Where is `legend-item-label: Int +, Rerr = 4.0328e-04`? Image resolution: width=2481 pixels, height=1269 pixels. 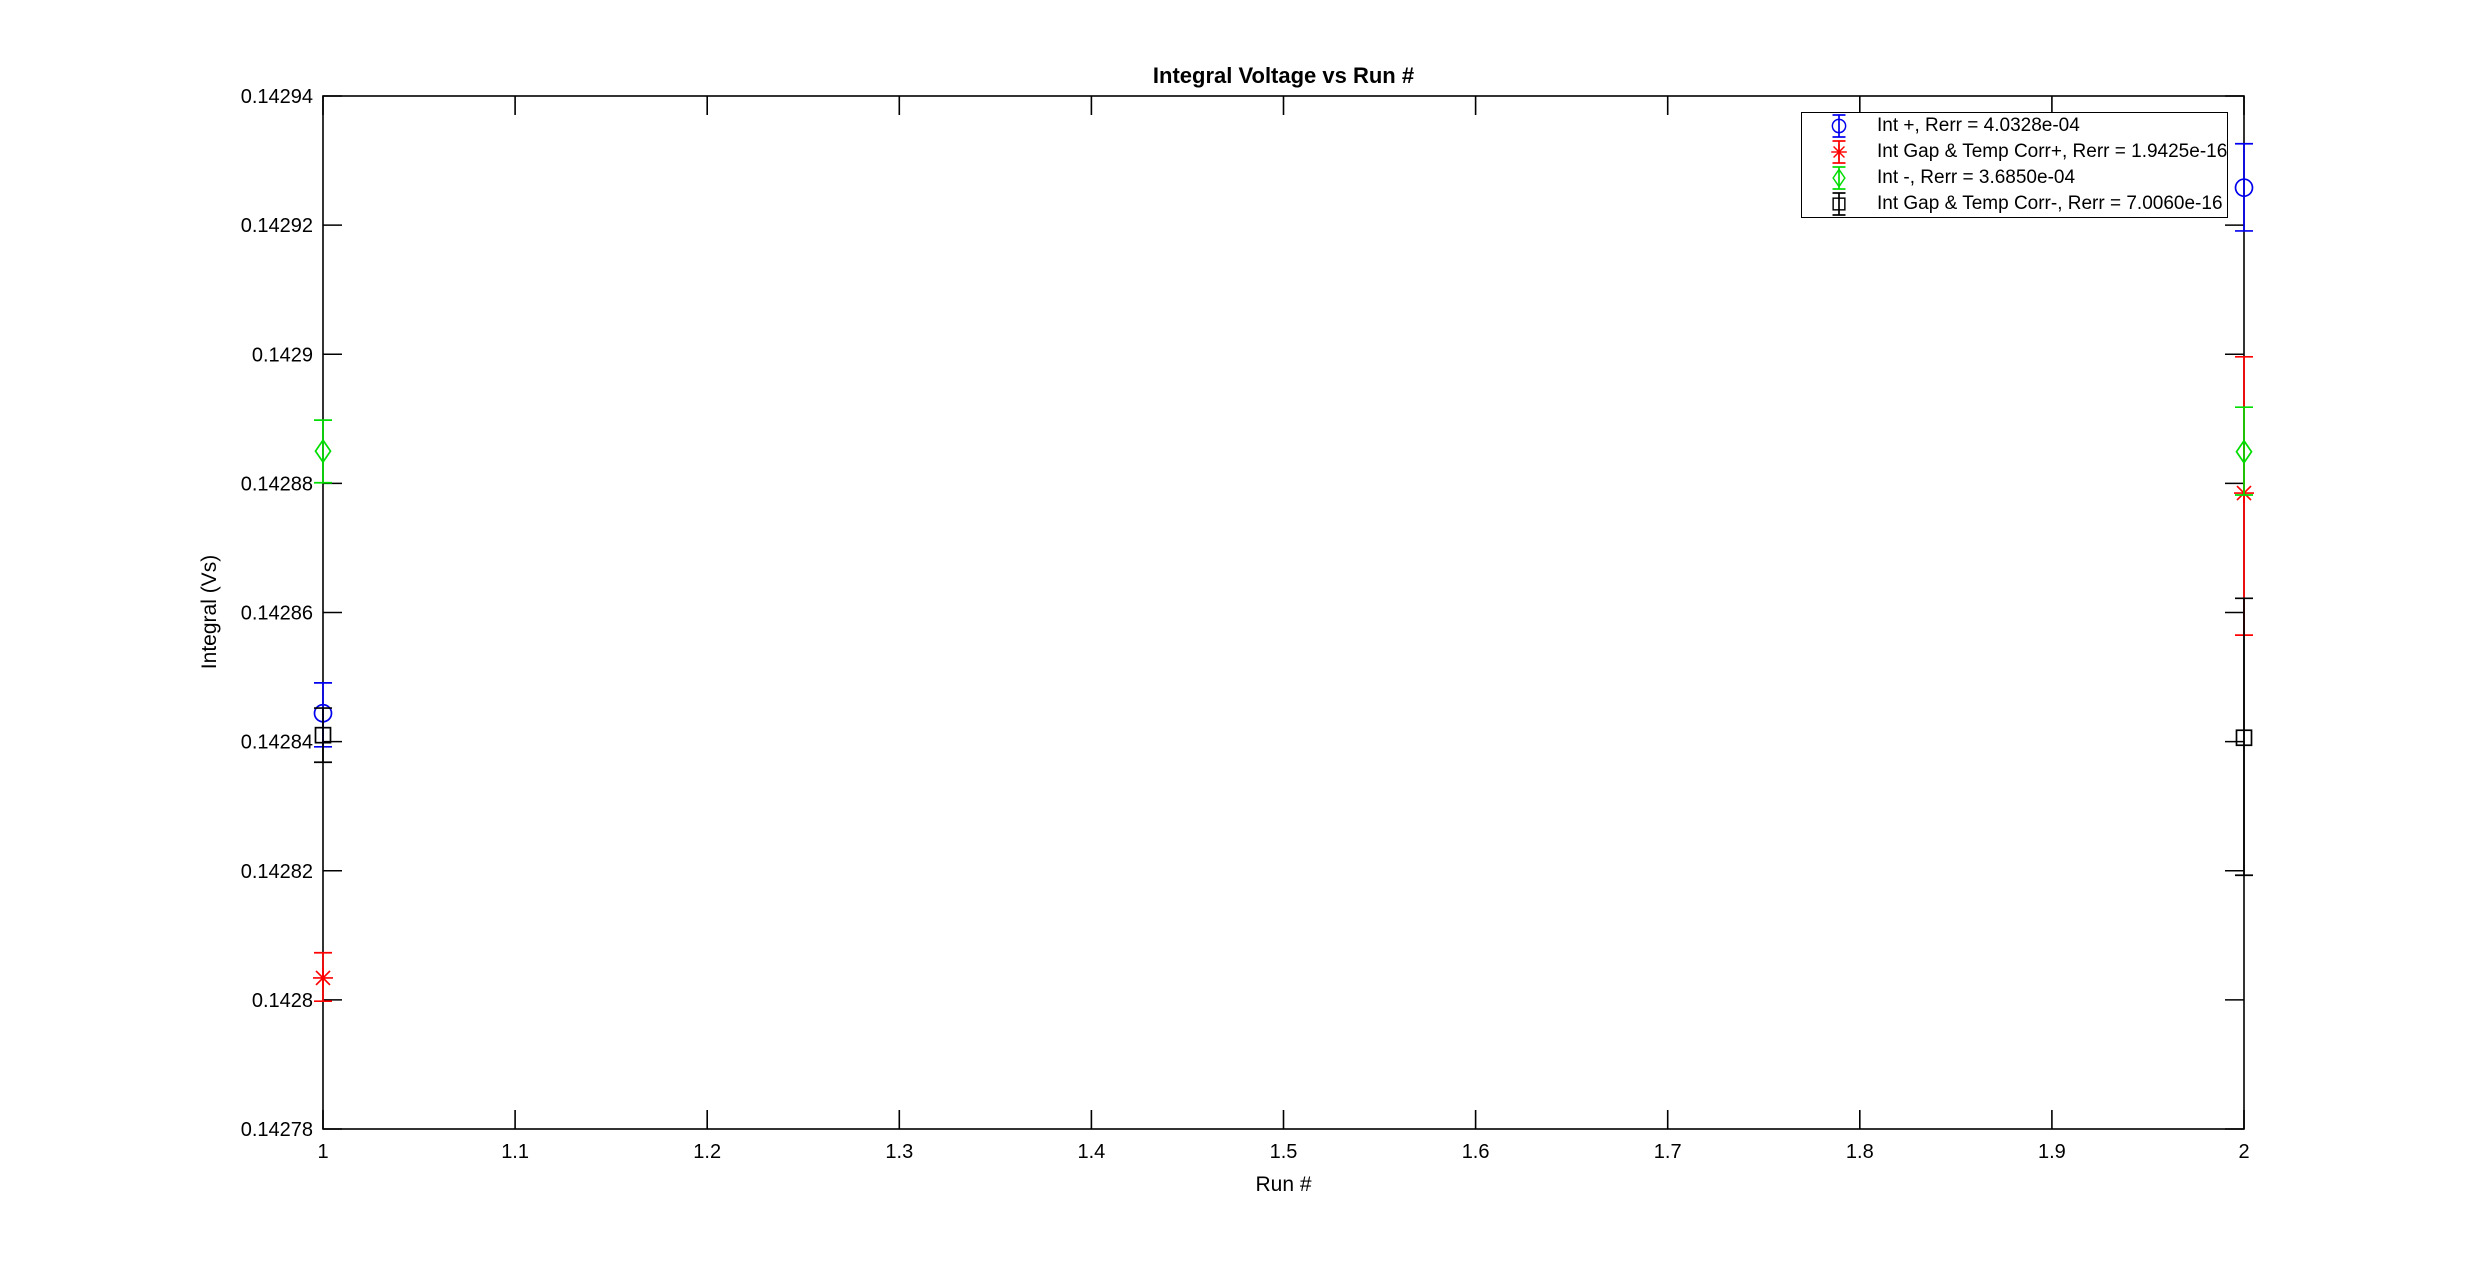 legend-item-label: Int +, Rerr = 4.0328e-04 is located at coordinates (1978, 126).